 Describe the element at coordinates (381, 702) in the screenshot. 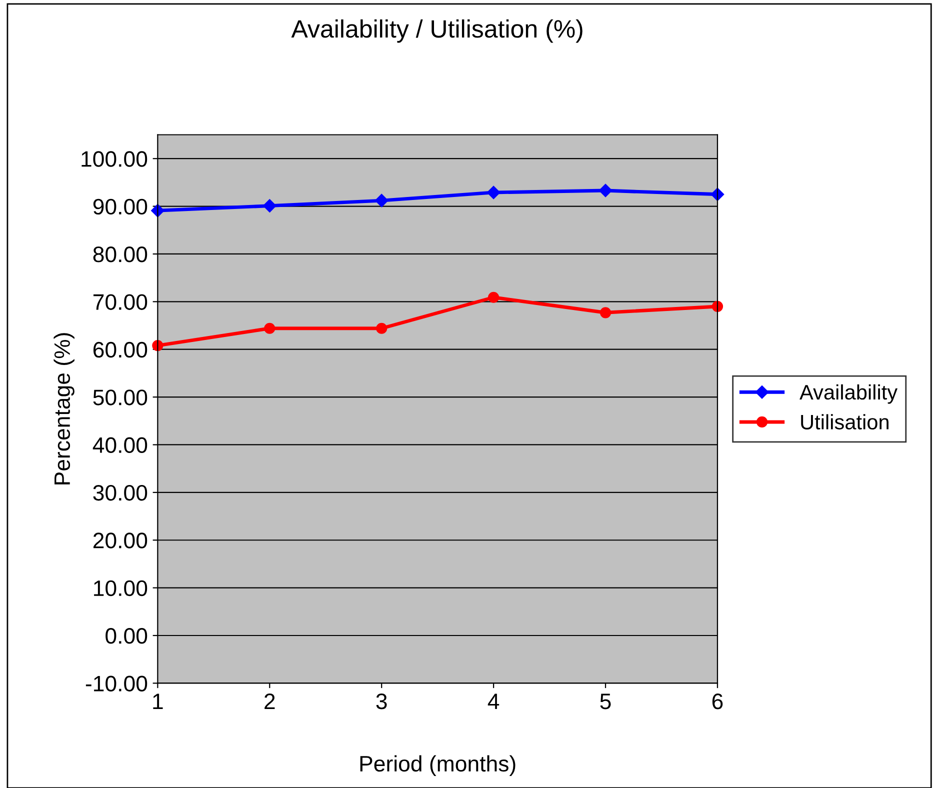

I see `x-tick-label: 3` at that location.